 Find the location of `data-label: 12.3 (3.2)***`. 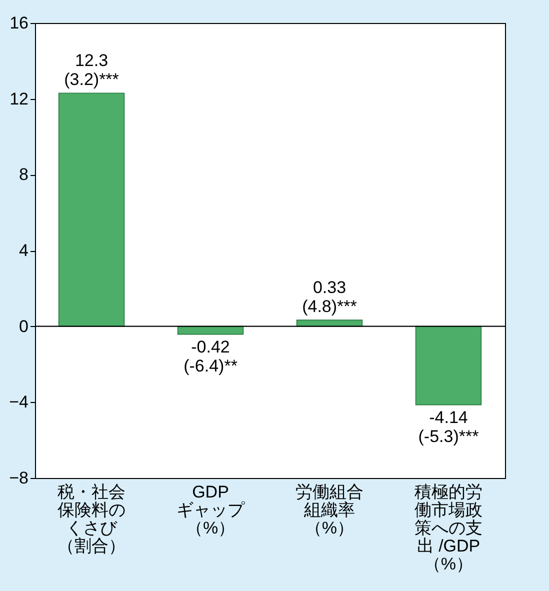

data-label: 12.3 (3.2)*** is located at coordinates (92, 70).